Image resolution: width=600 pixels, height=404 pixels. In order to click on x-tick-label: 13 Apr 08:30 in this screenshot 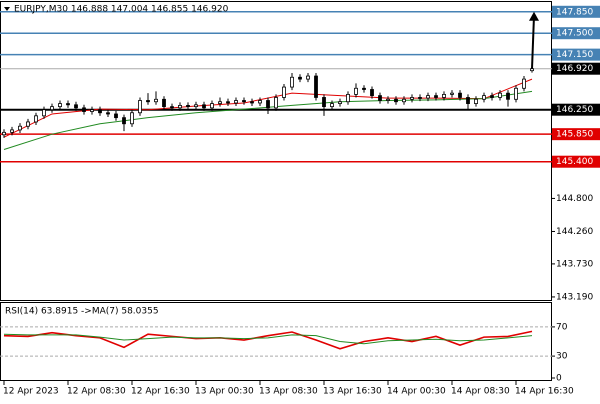, I will do `click(288, 392)`.